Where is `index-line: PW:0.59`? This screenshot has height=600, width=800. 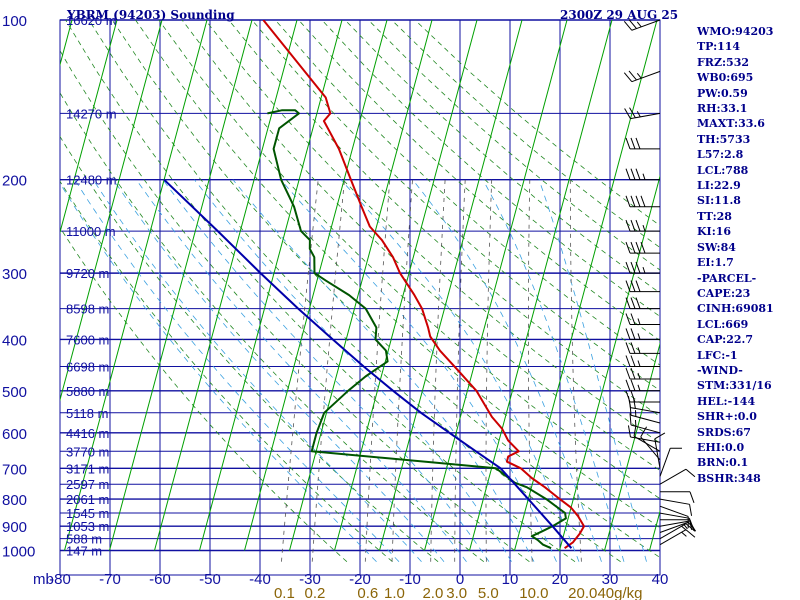
index-line: PW:0.59 is located at coordinates (722, 93).